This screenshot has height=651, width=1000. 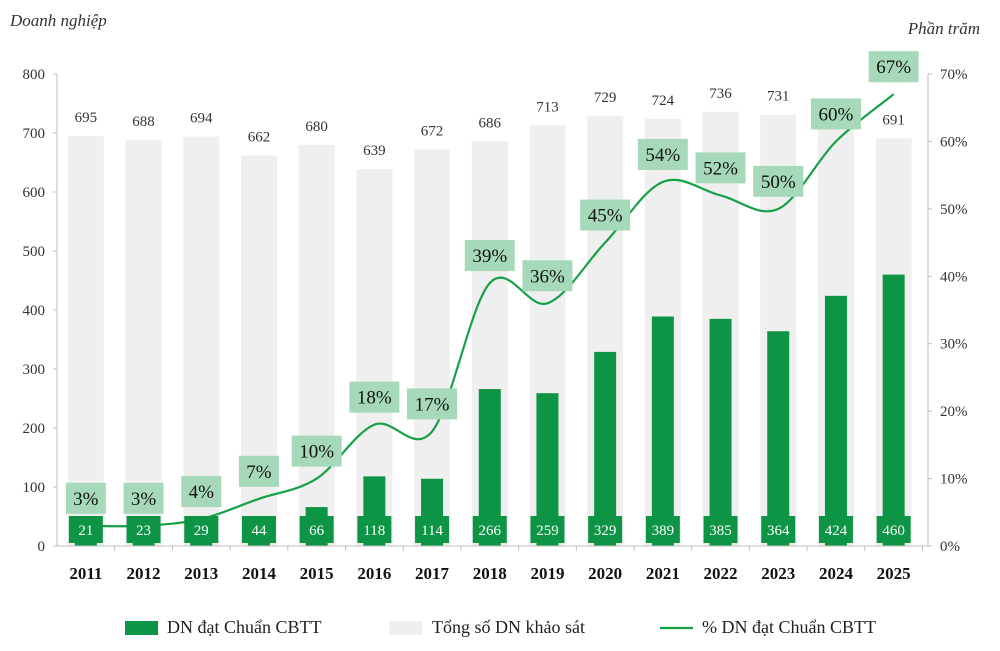 I want to click on x-tick-label: 2019, so click(x=547, y=573).